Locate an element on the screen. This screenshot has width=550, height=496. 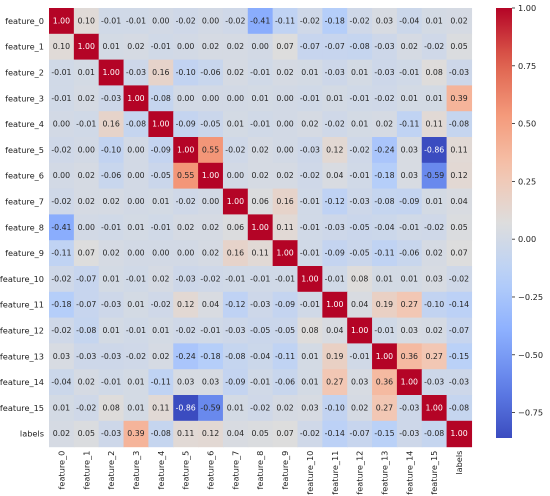
cell-value-label: -0.04 is located at coordinates (384, 227).